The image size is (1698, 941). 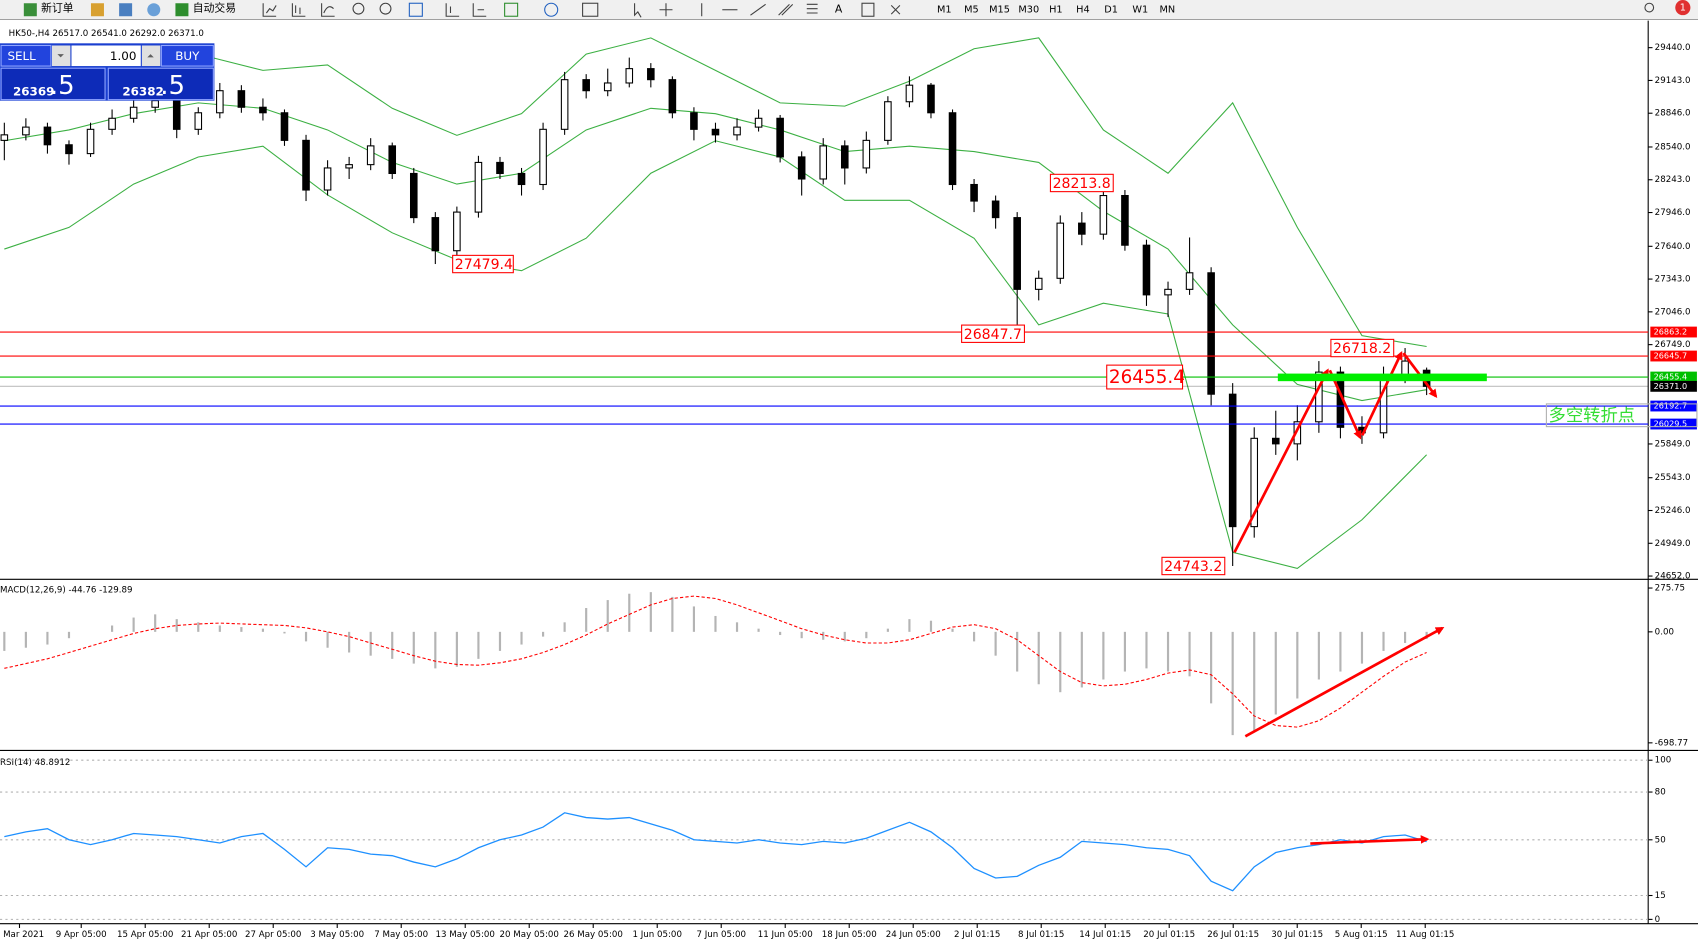 I want to click on x-tick-label: 26 May 05:00, so click(x=593, y=935).